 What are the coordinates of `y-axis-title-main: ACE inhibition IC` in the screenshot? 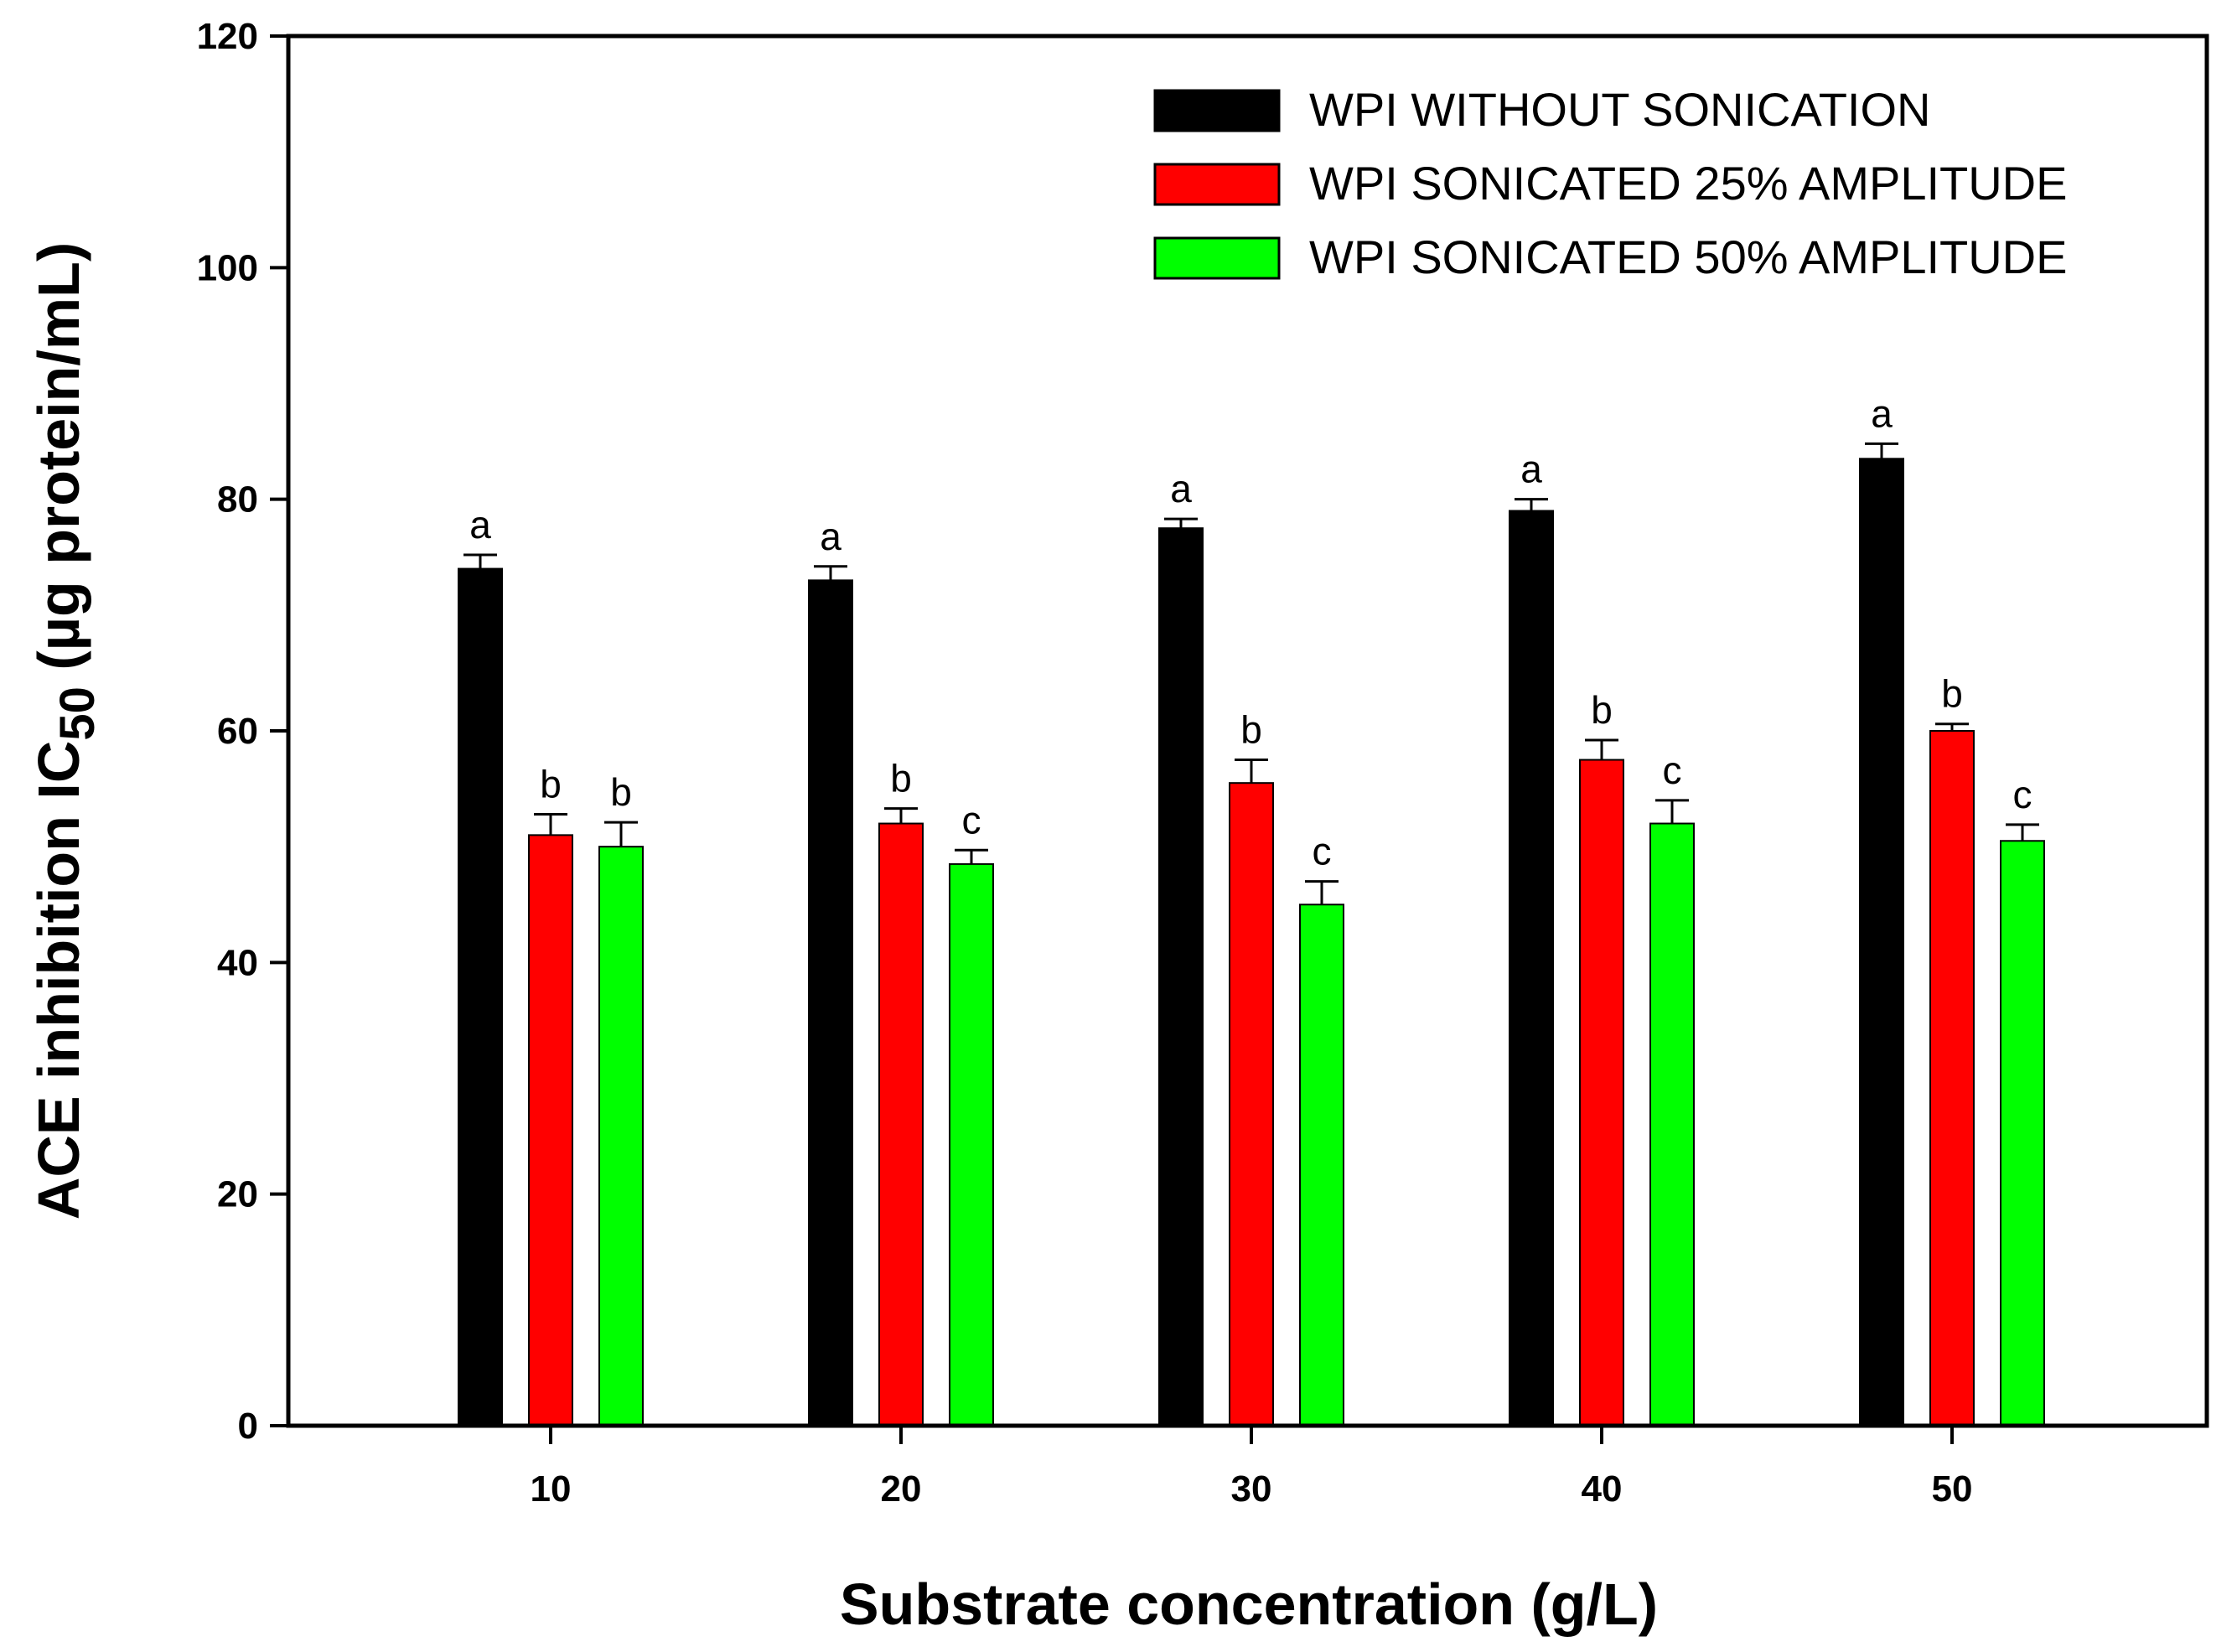 It's located at (58, 980).